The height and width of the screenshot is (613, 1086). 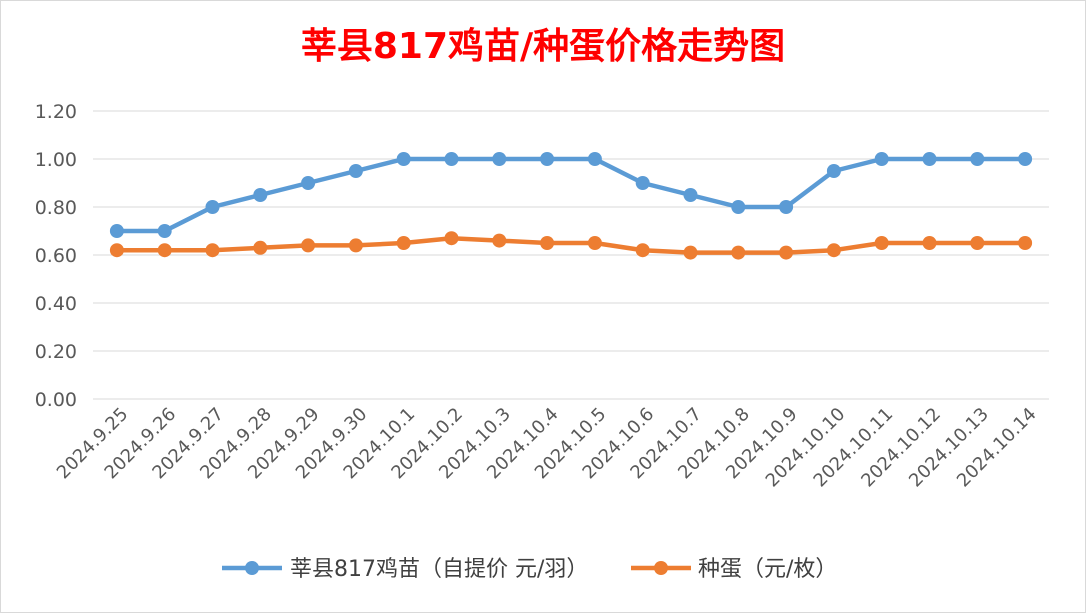 I want to click on y-tick-label: 1.20, so click(x=56, y=112).